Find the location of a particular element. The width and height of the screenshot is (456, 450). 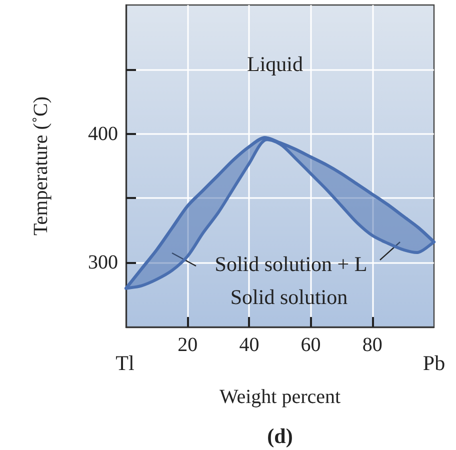

annotation: Solid solution + L is located at coordinates (291, 264).